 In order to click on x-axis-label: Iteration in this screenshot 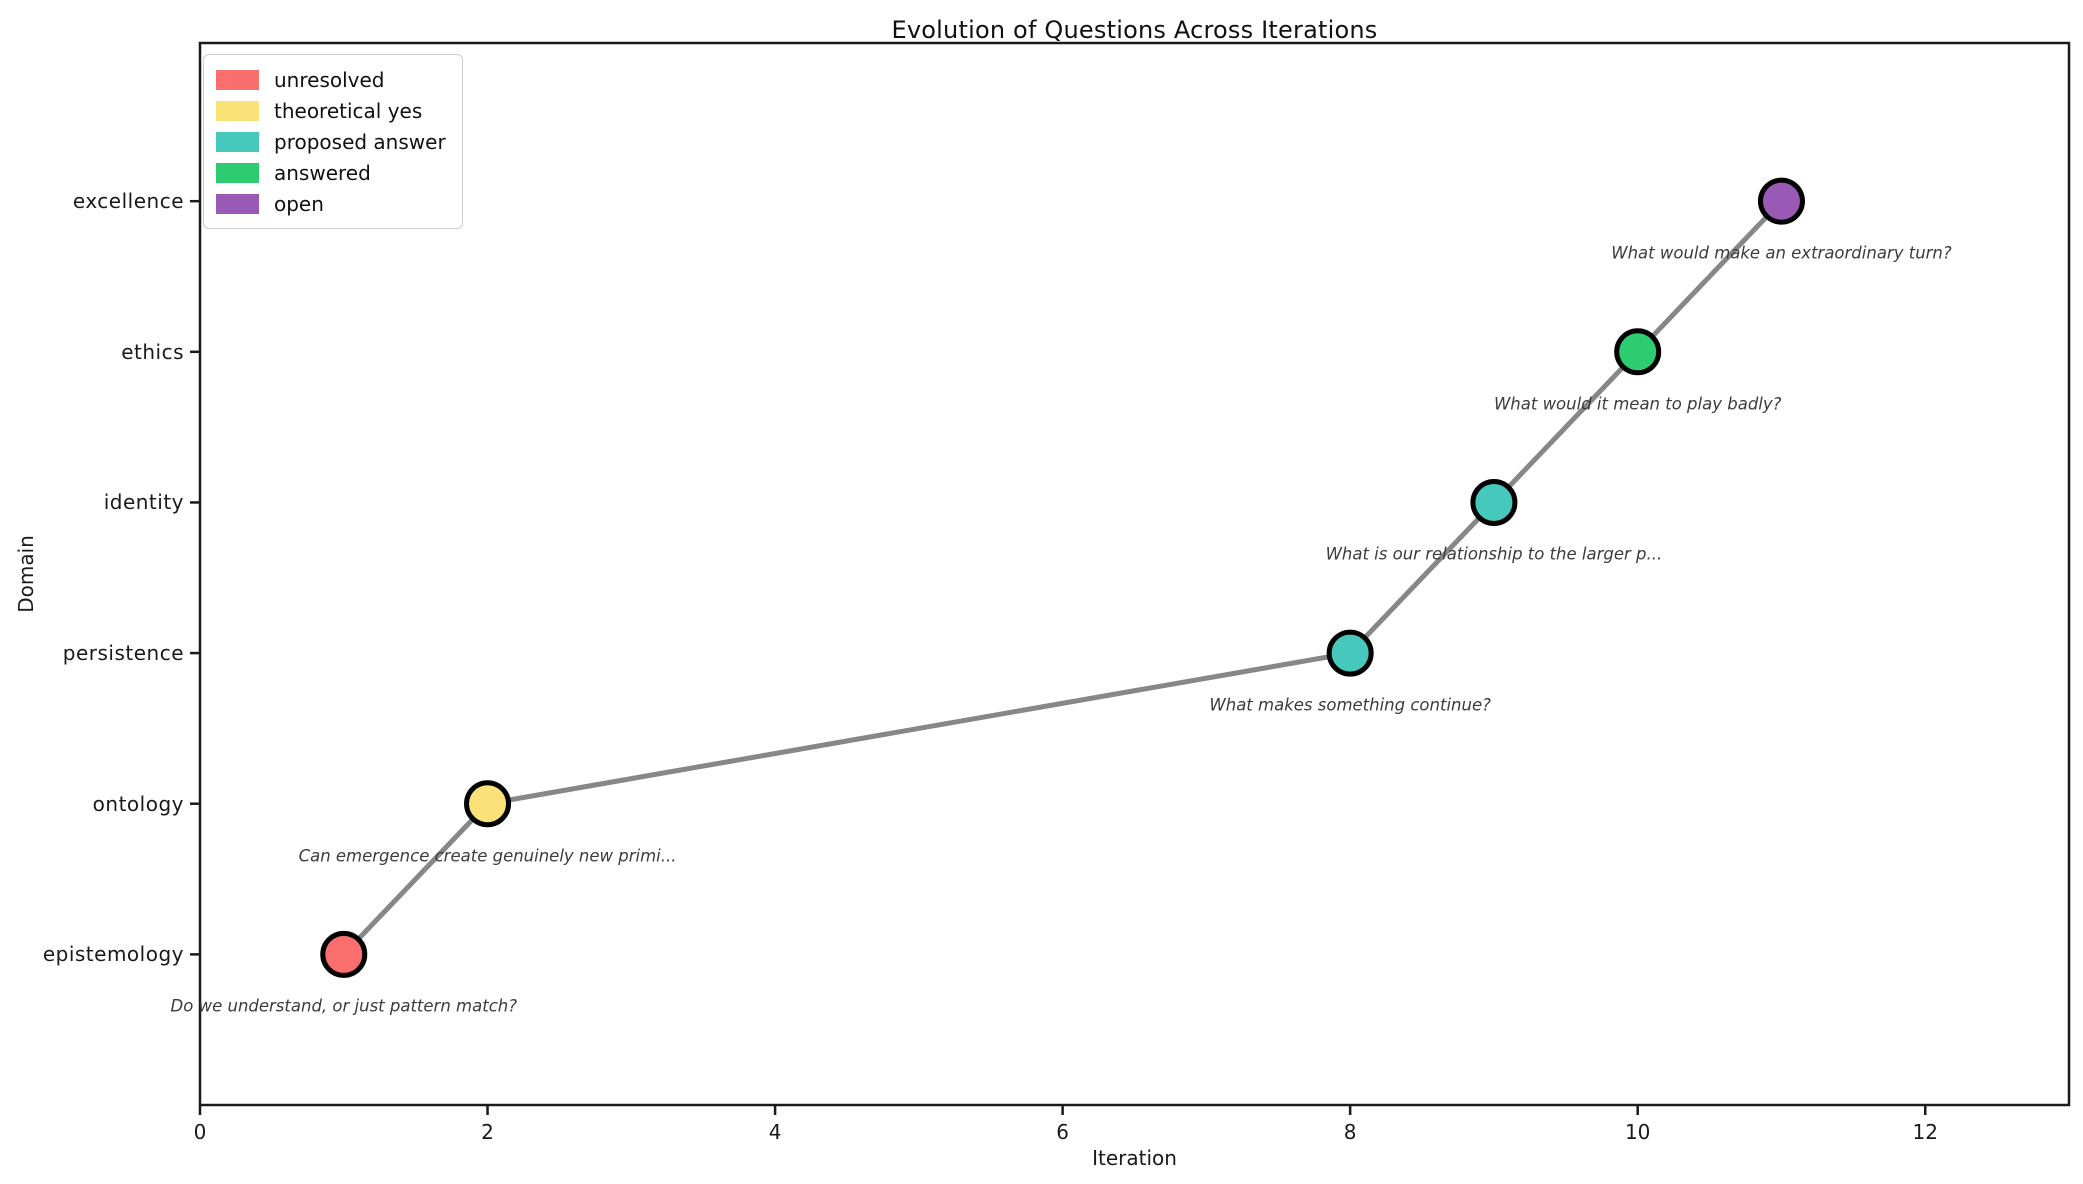, I will do `click(1134, 1158)`.